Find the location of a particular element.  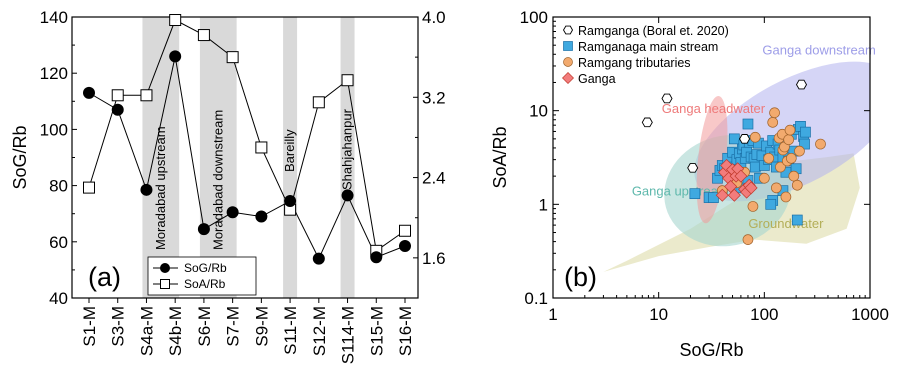

x-tick-label: 1 is located at coordinates (552, 314).